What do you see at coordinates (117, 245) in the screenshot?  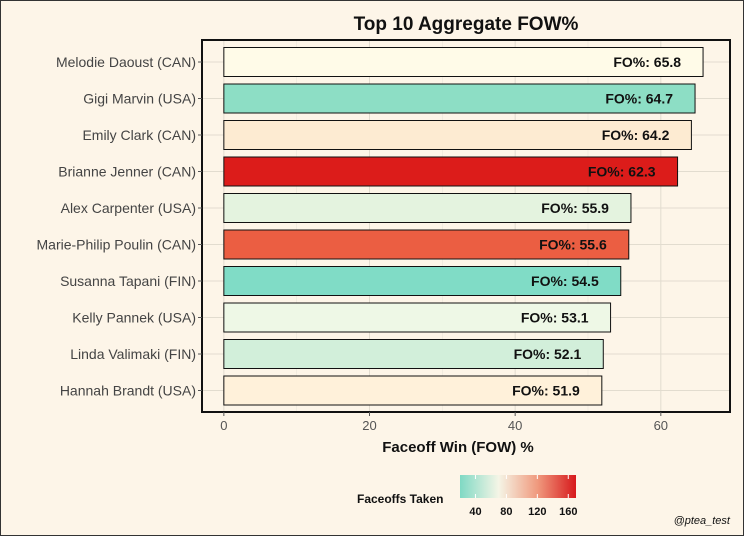 I see `category-label: Marie-Philip Poulin (CAN)` at bounding box center [117, 245].